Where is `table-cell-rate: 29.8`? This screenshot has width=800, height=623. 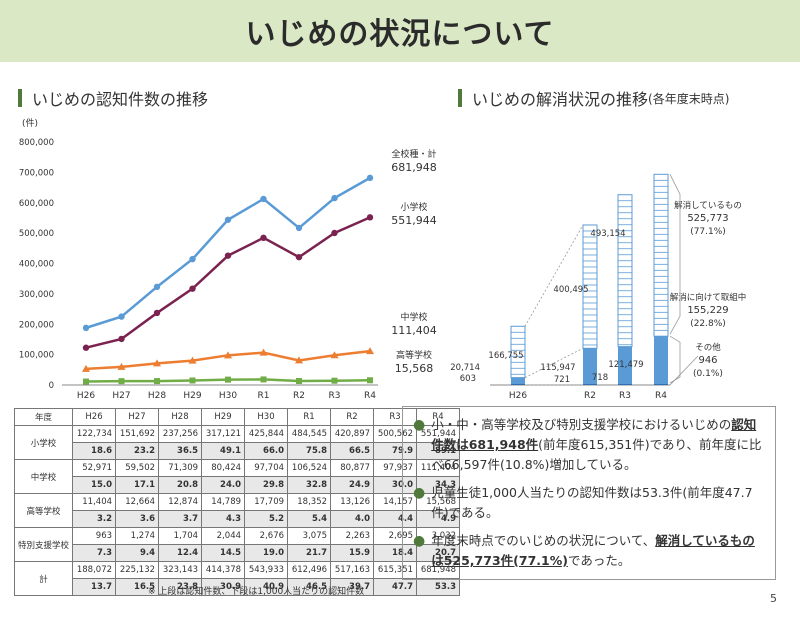 table-cell-rate: 29.8 is located at coordinates (266, 485).